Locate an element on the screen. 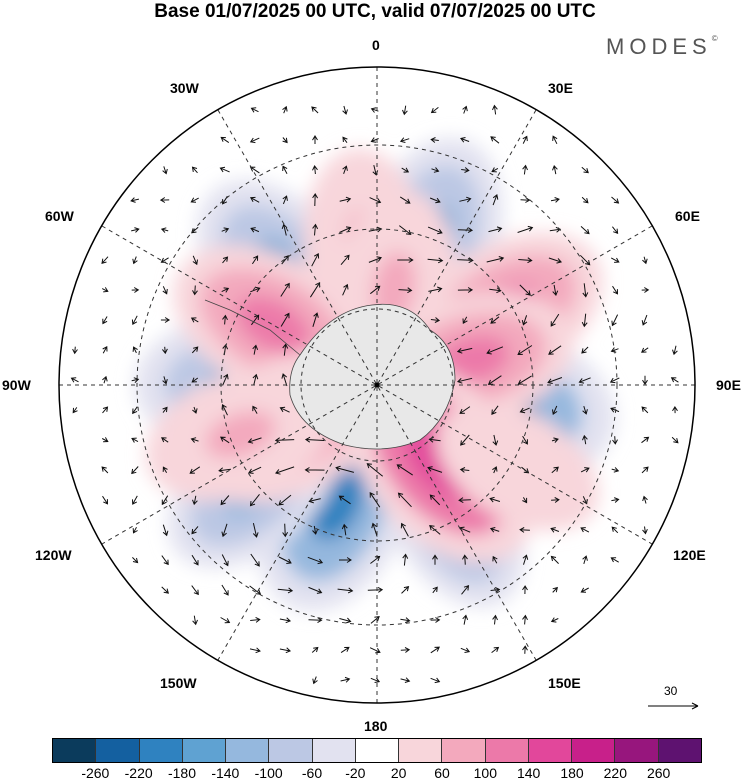 The image size is (750, 783). reference-vector-arrow is located at coordinates (673, 706).